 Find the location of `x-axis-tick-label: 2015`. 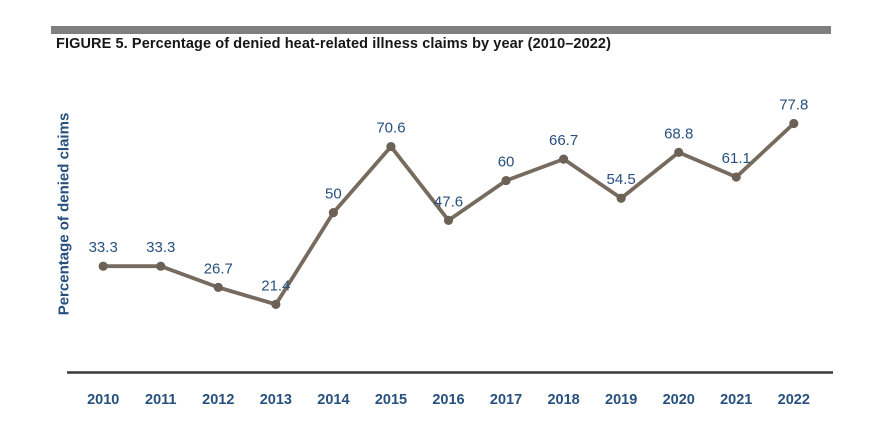

x-axis-tick-label: 2015 is located at coordinates (391, 400).